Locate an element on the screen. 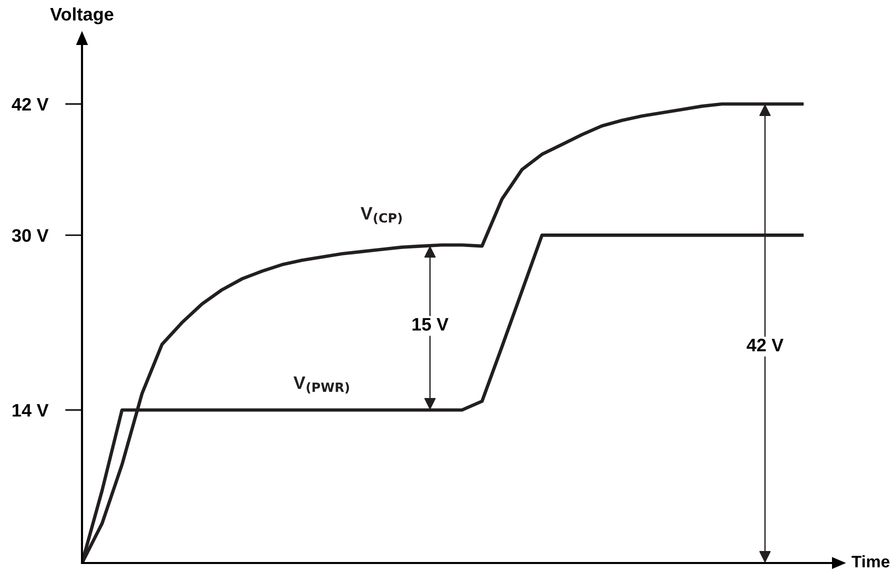 This screenshot has width=890, height=571. y-axis-title: Voltage is located at coordinates (82, 15).